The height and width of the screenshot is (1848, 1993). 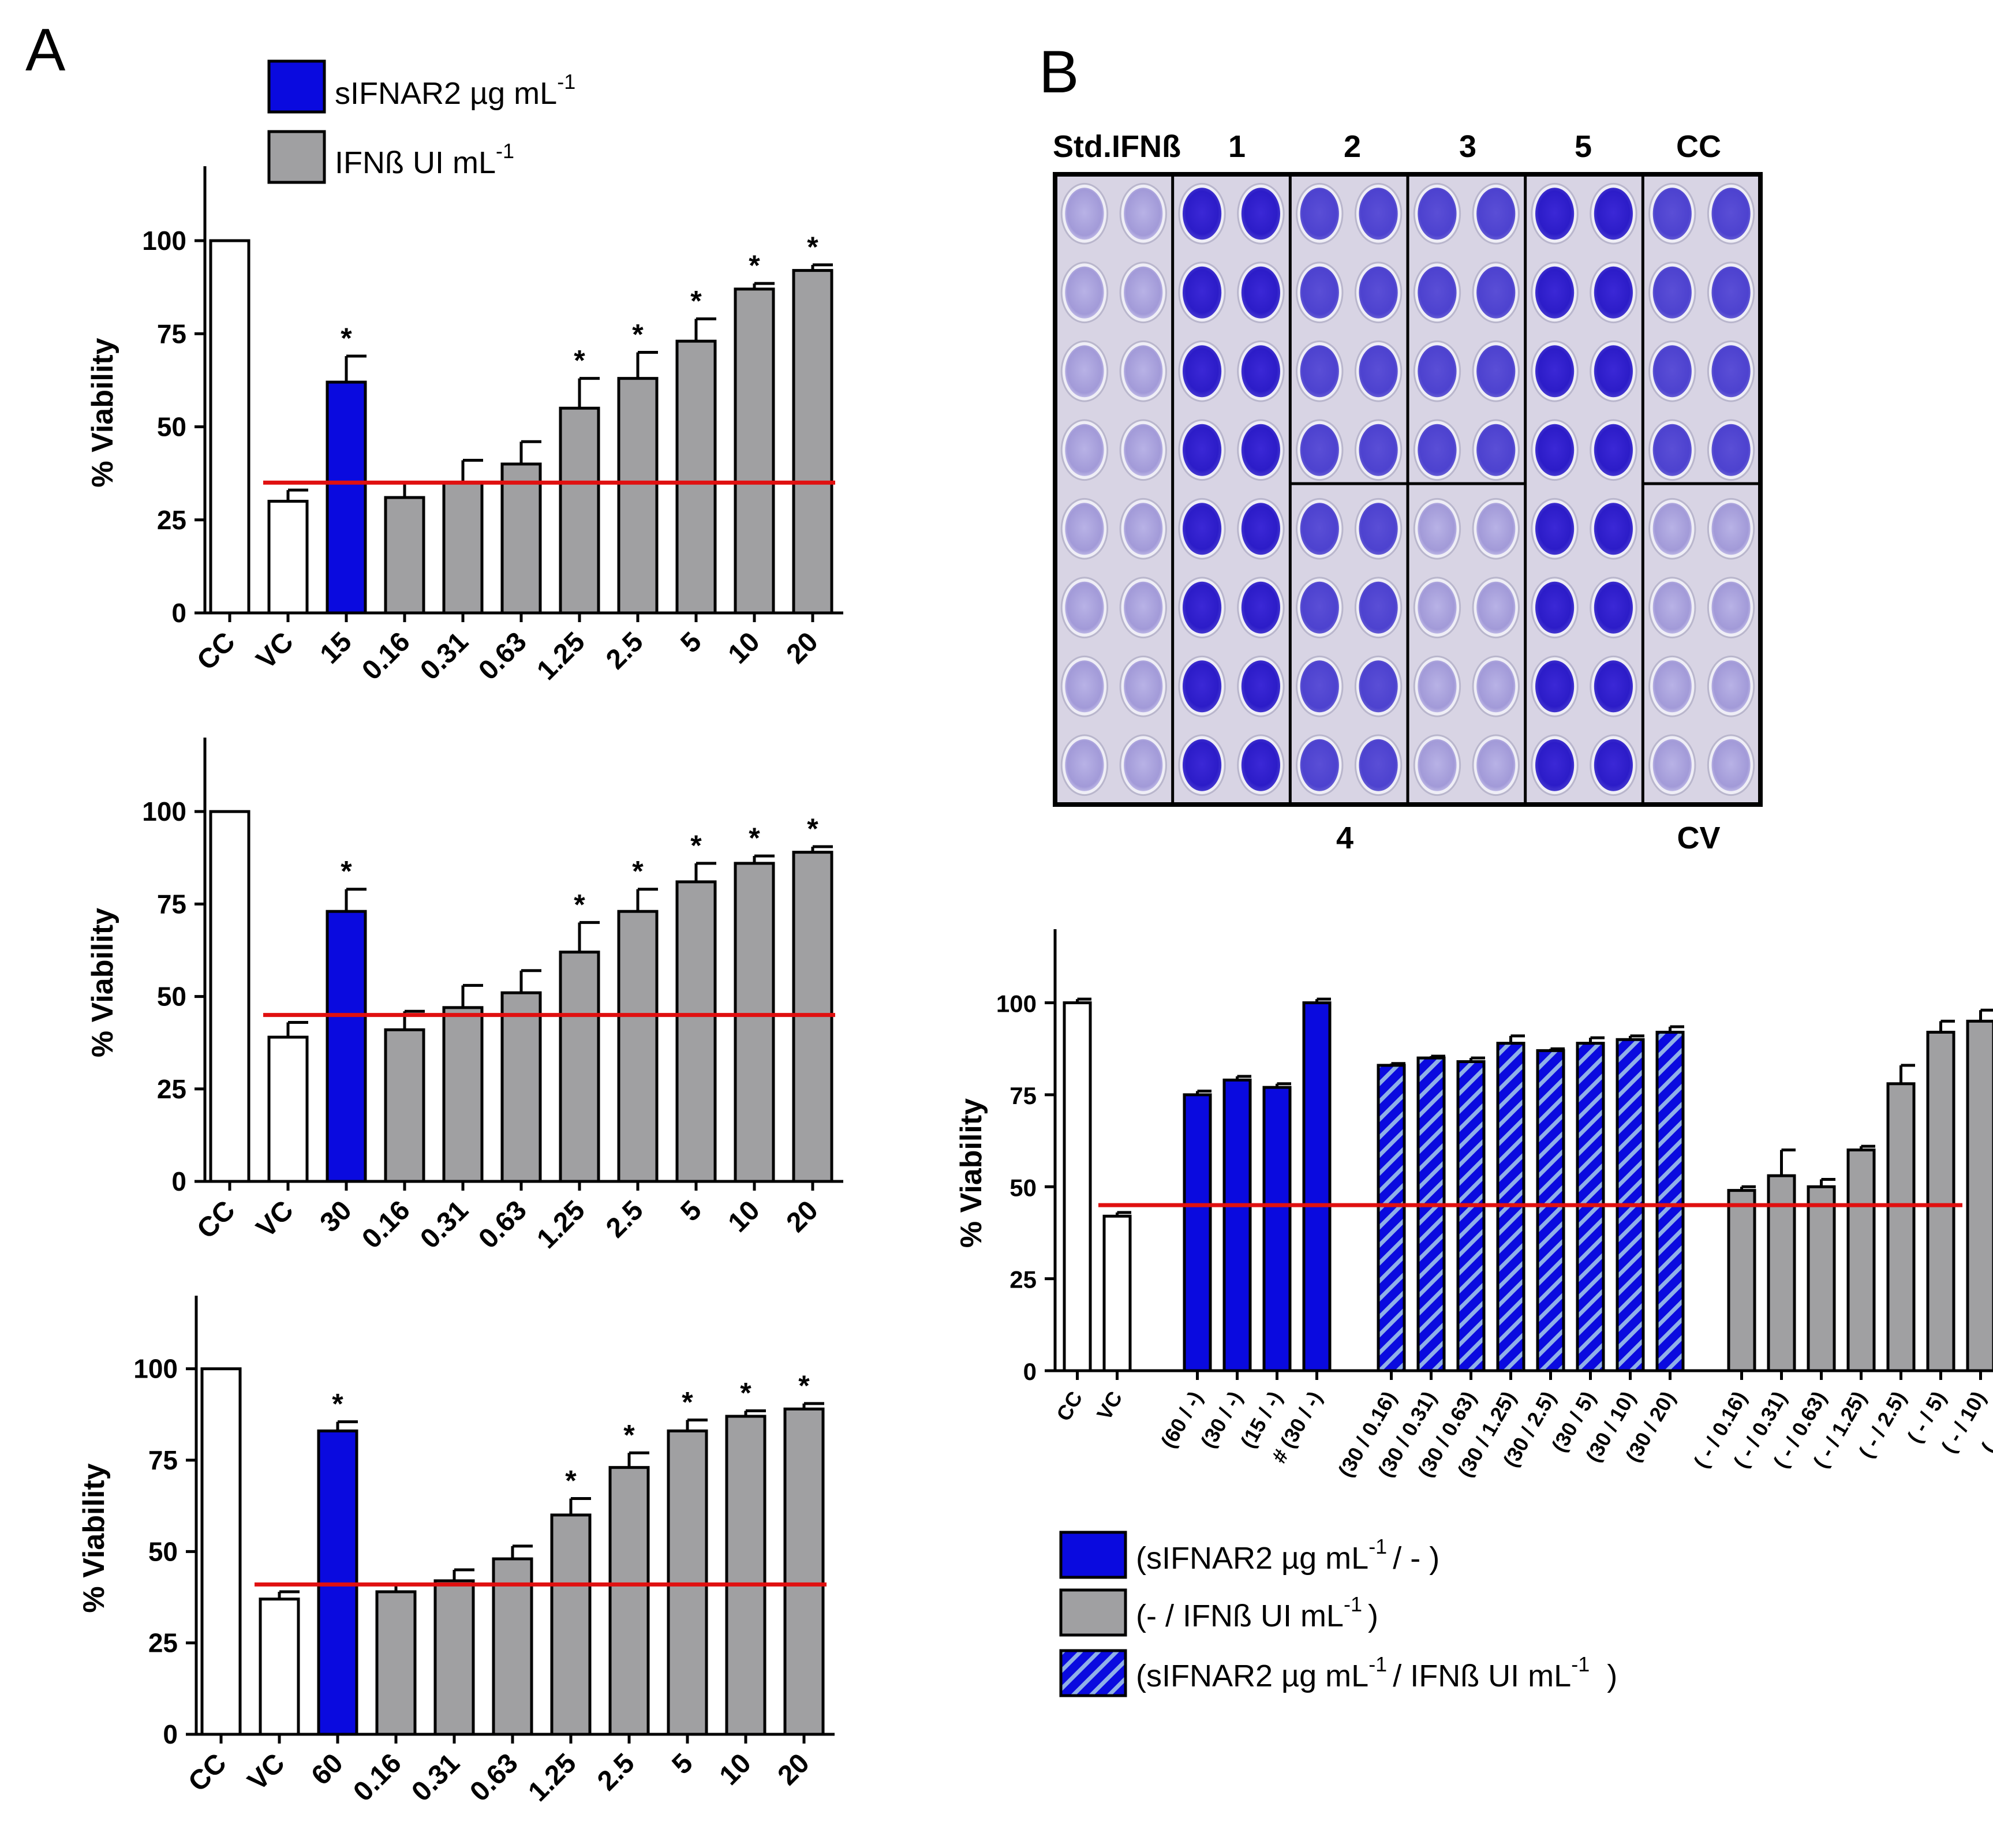 I want to click on legend-b-swatch-solid, so click(x=1093, y=1555).